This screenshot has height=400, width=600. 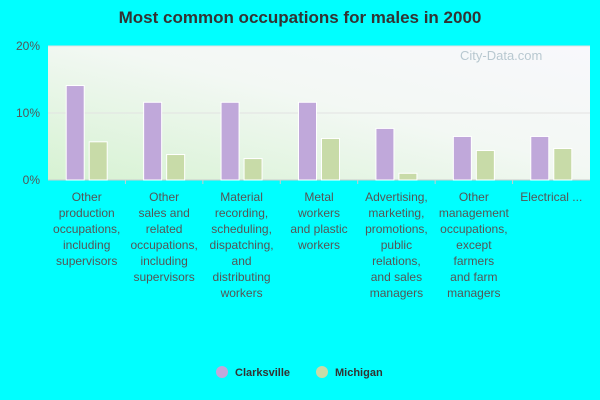 What do you see at coordinates (474, 261) in the screenshot?
I see `x-category-label-line: farmers` at bounding box center [474, 261].